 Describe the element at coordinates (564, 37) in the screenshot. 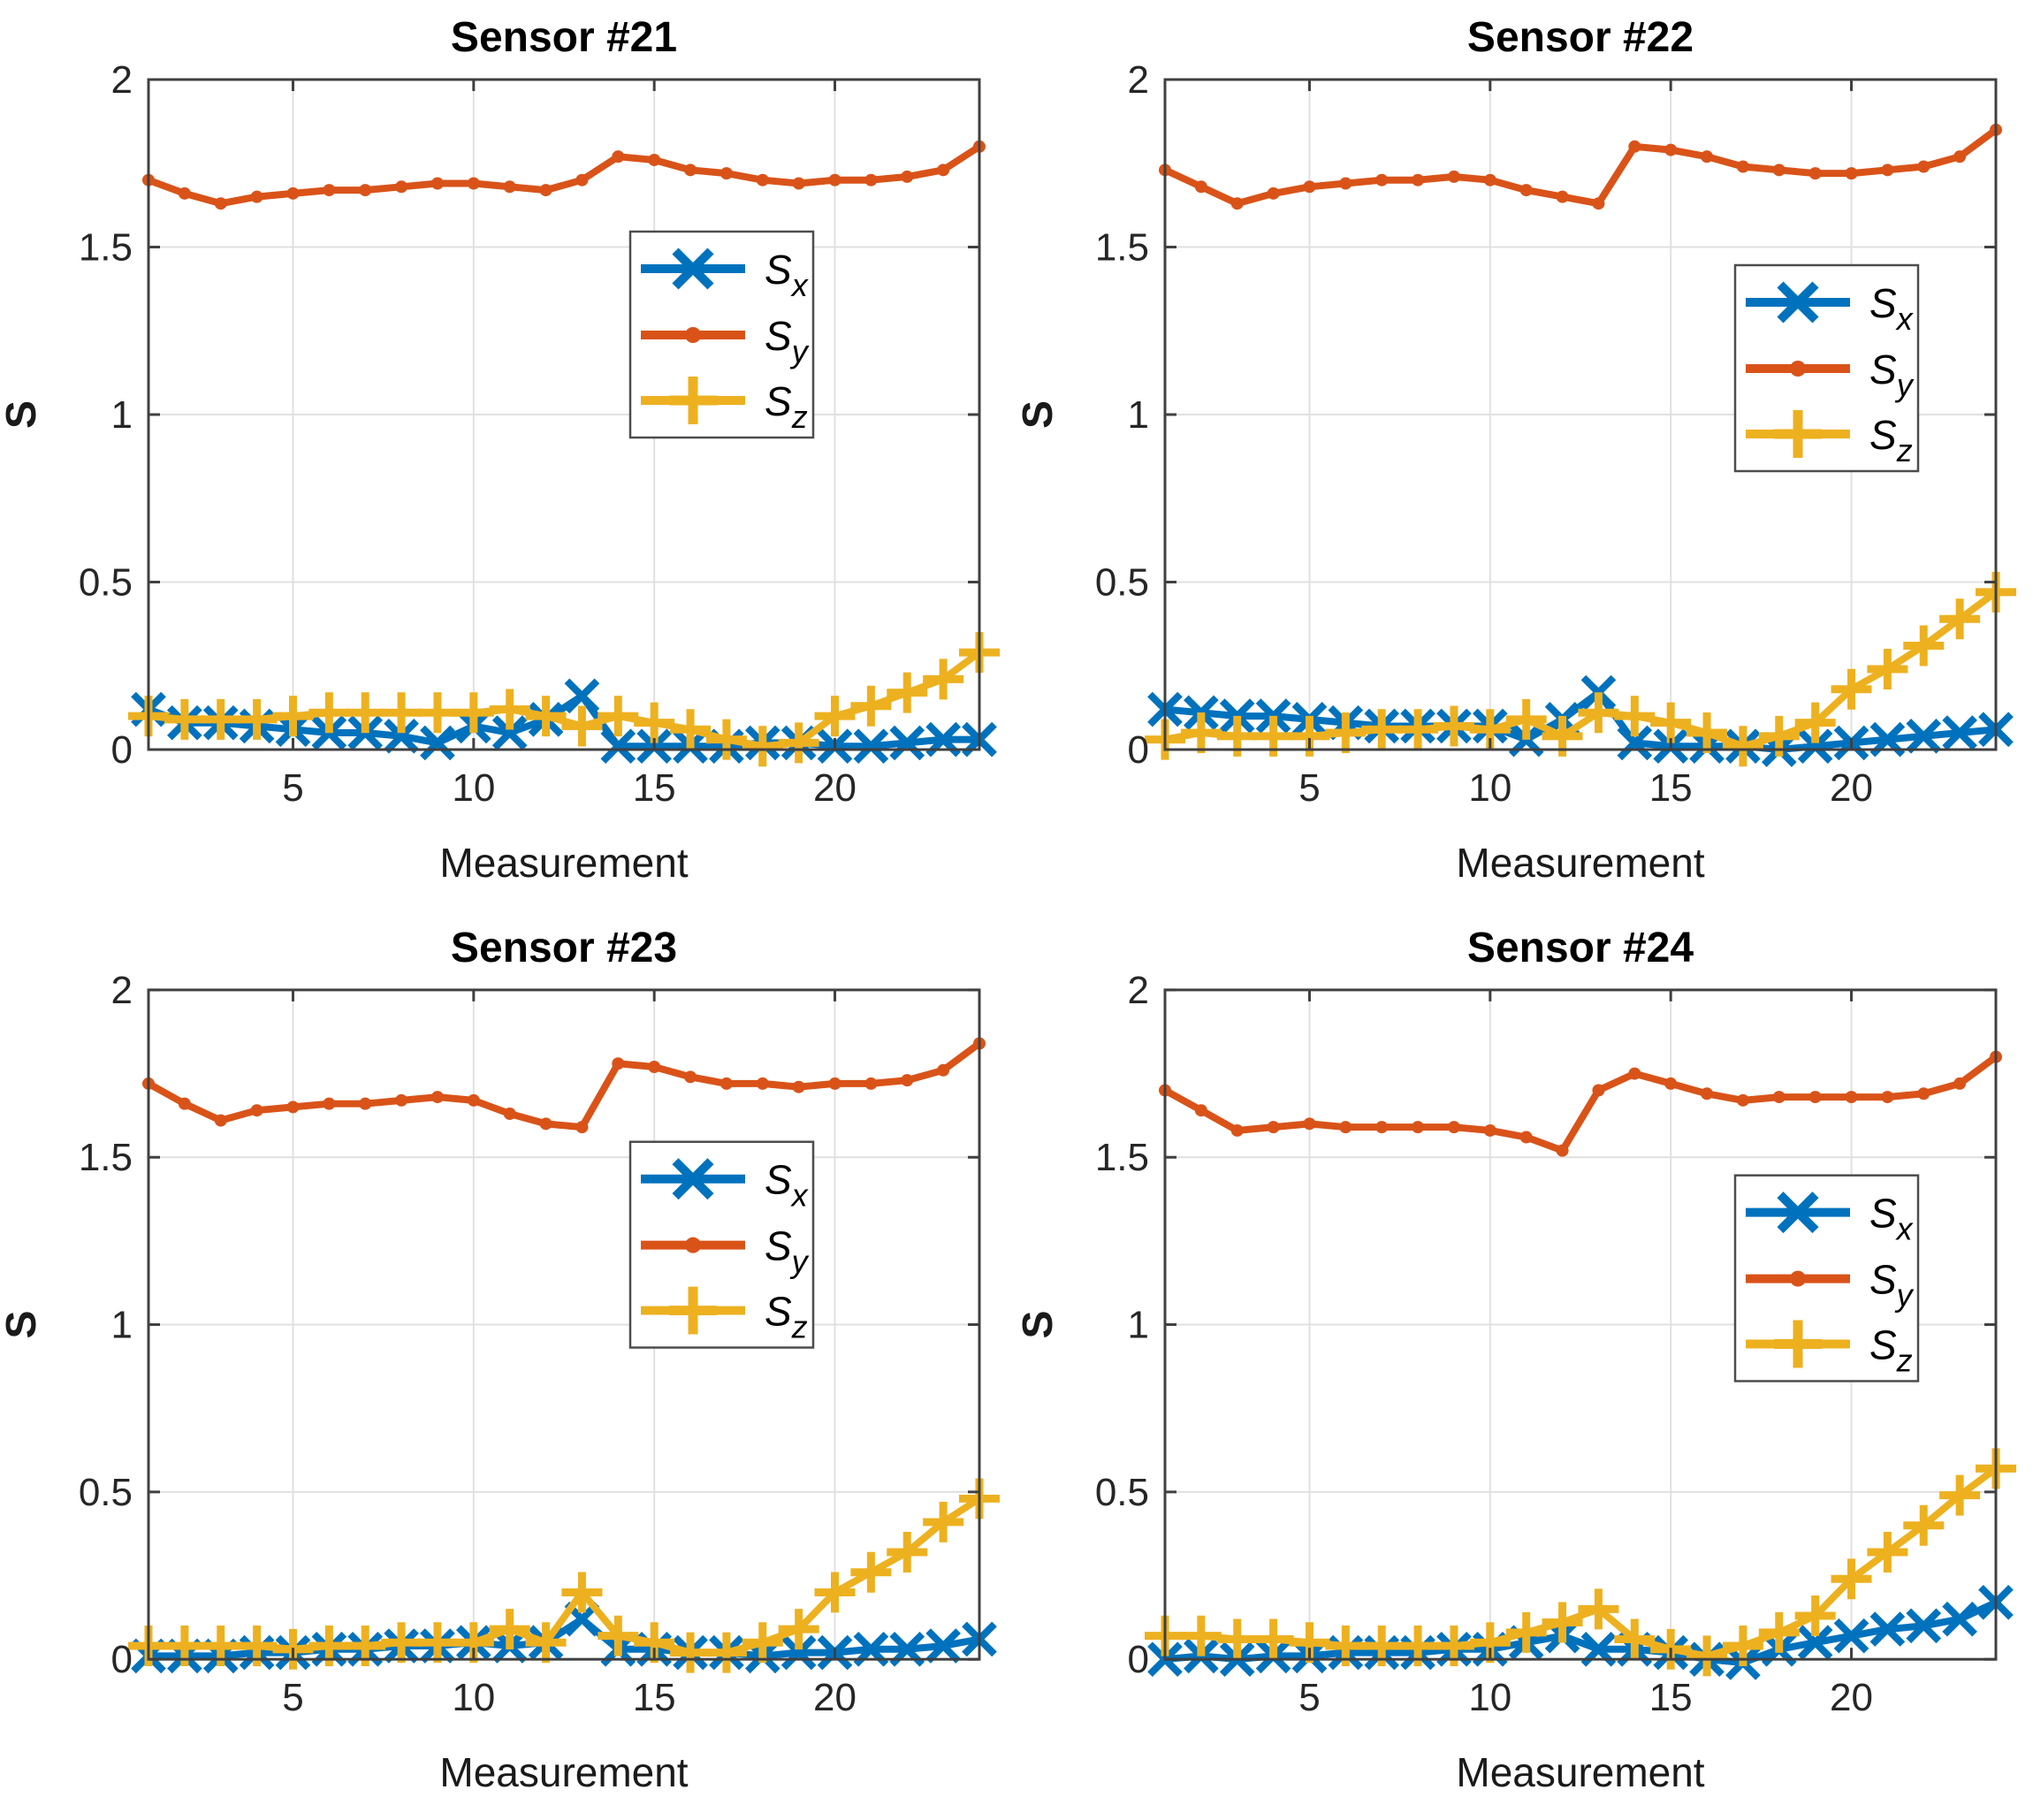

I see `chart-title: Sensor #21` at that location.